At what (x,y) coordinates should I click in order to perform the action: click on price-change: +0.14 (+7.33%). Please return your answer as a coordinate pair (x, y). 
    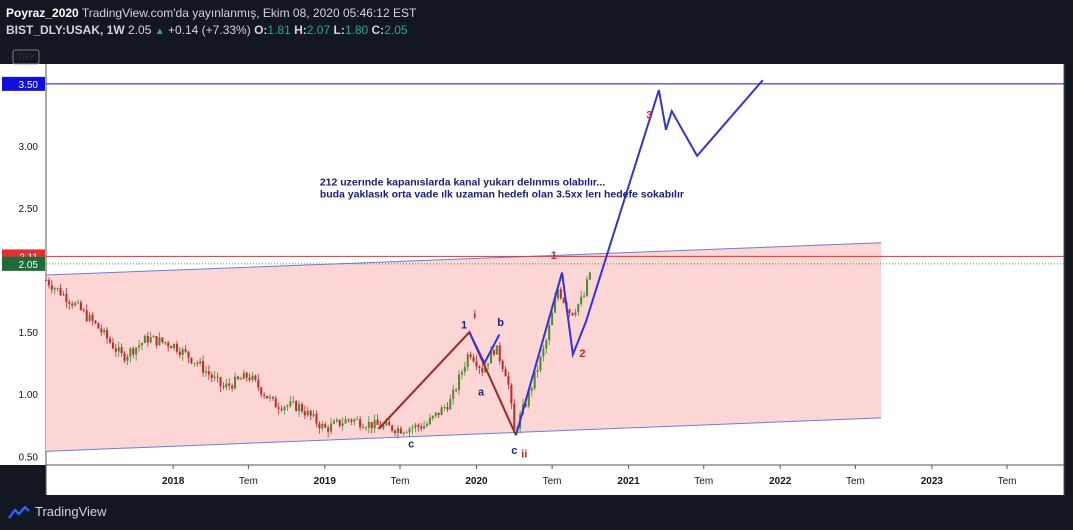
    Looking at the image, I should click on (209, 30).